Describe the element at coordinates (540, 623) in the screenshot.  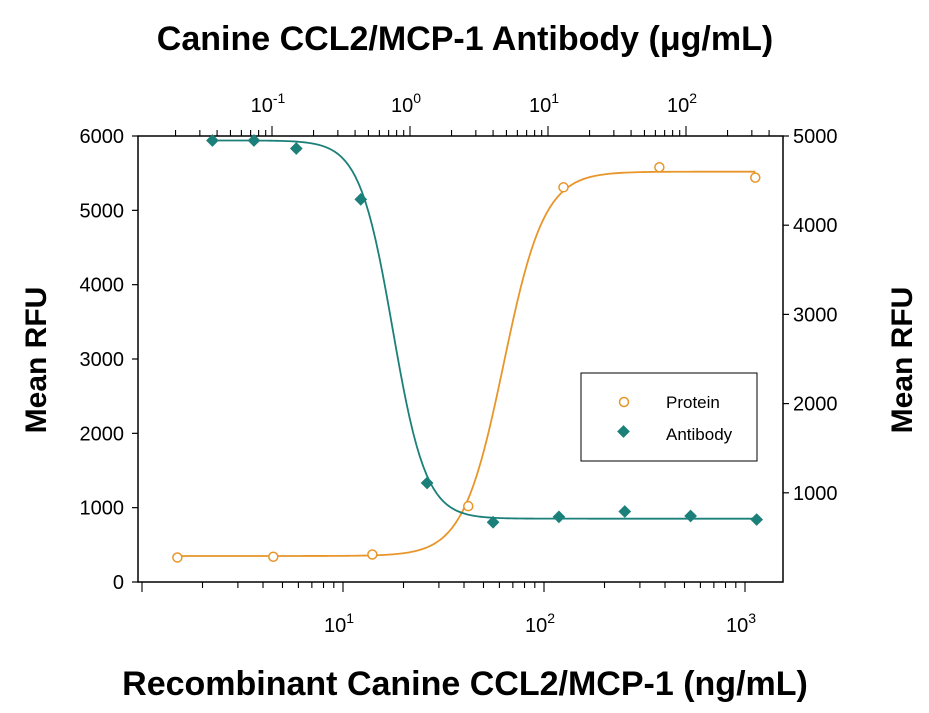
I see `x-bottom-tick-label: 10²` at that location.